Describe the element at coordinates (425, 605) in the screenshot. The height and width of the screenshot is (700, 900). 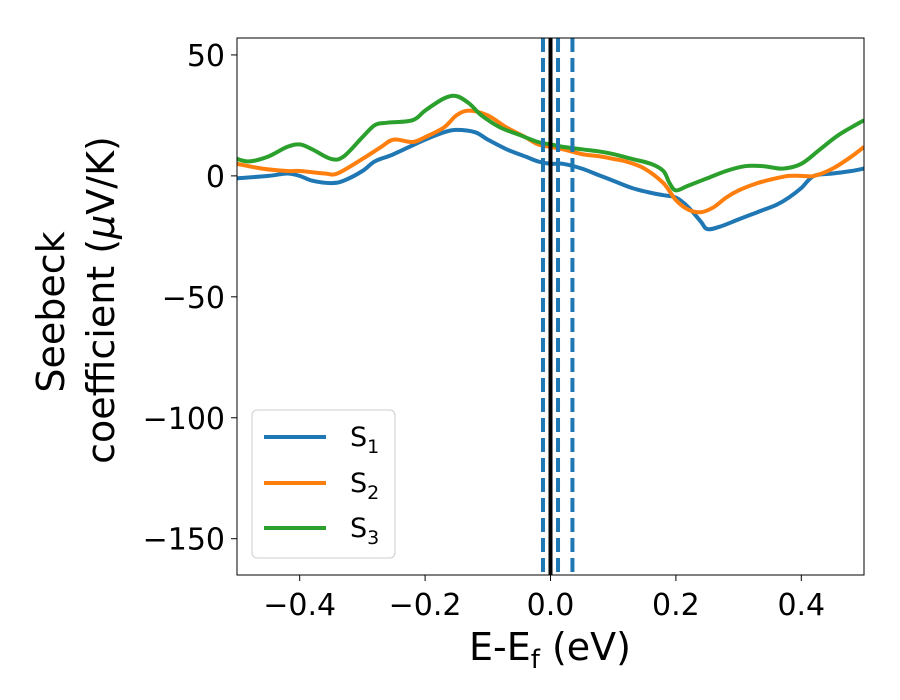
I see `x-tick-label: −0.2` at that location.